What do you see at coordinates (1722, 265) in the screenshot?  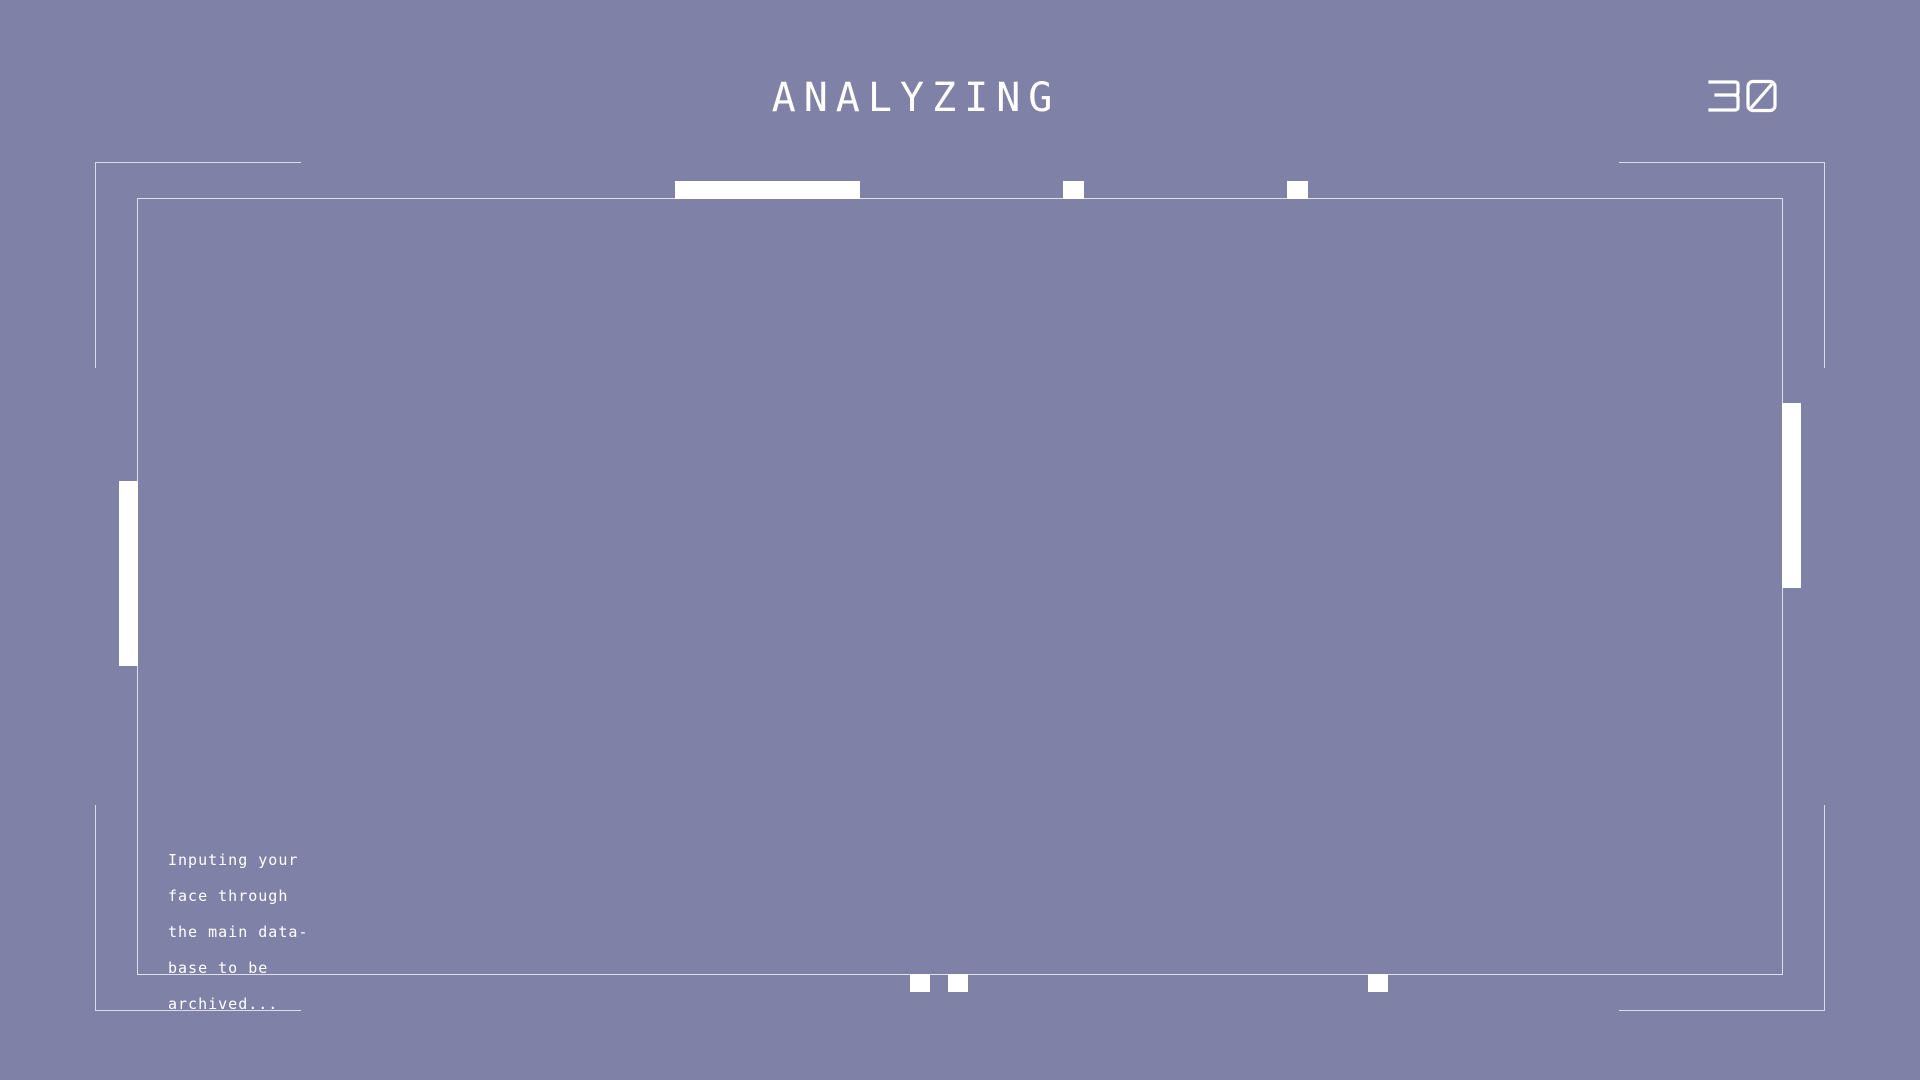 I see `corner-bracket-top-right` at bounding box center [1722, 265].